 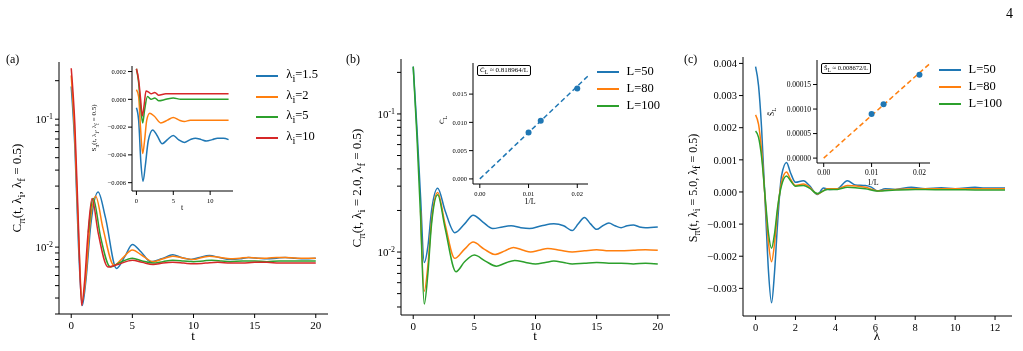 What do you see at coordinates (835, 327) in the screenshot?
I see `x-tick-label: 4` at bounding box center [835, 327].